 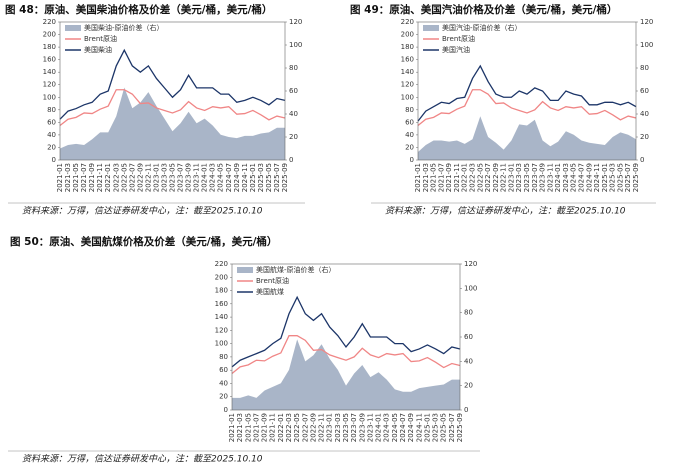 I want to click on x-tick-label: 2021-03, so click(x=240, y=427).